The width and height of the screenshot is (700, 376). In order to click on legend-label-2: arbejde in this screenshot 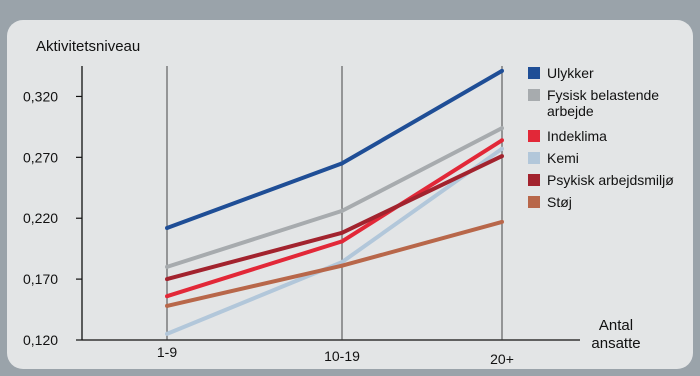, I will do `click(570, 111)`.